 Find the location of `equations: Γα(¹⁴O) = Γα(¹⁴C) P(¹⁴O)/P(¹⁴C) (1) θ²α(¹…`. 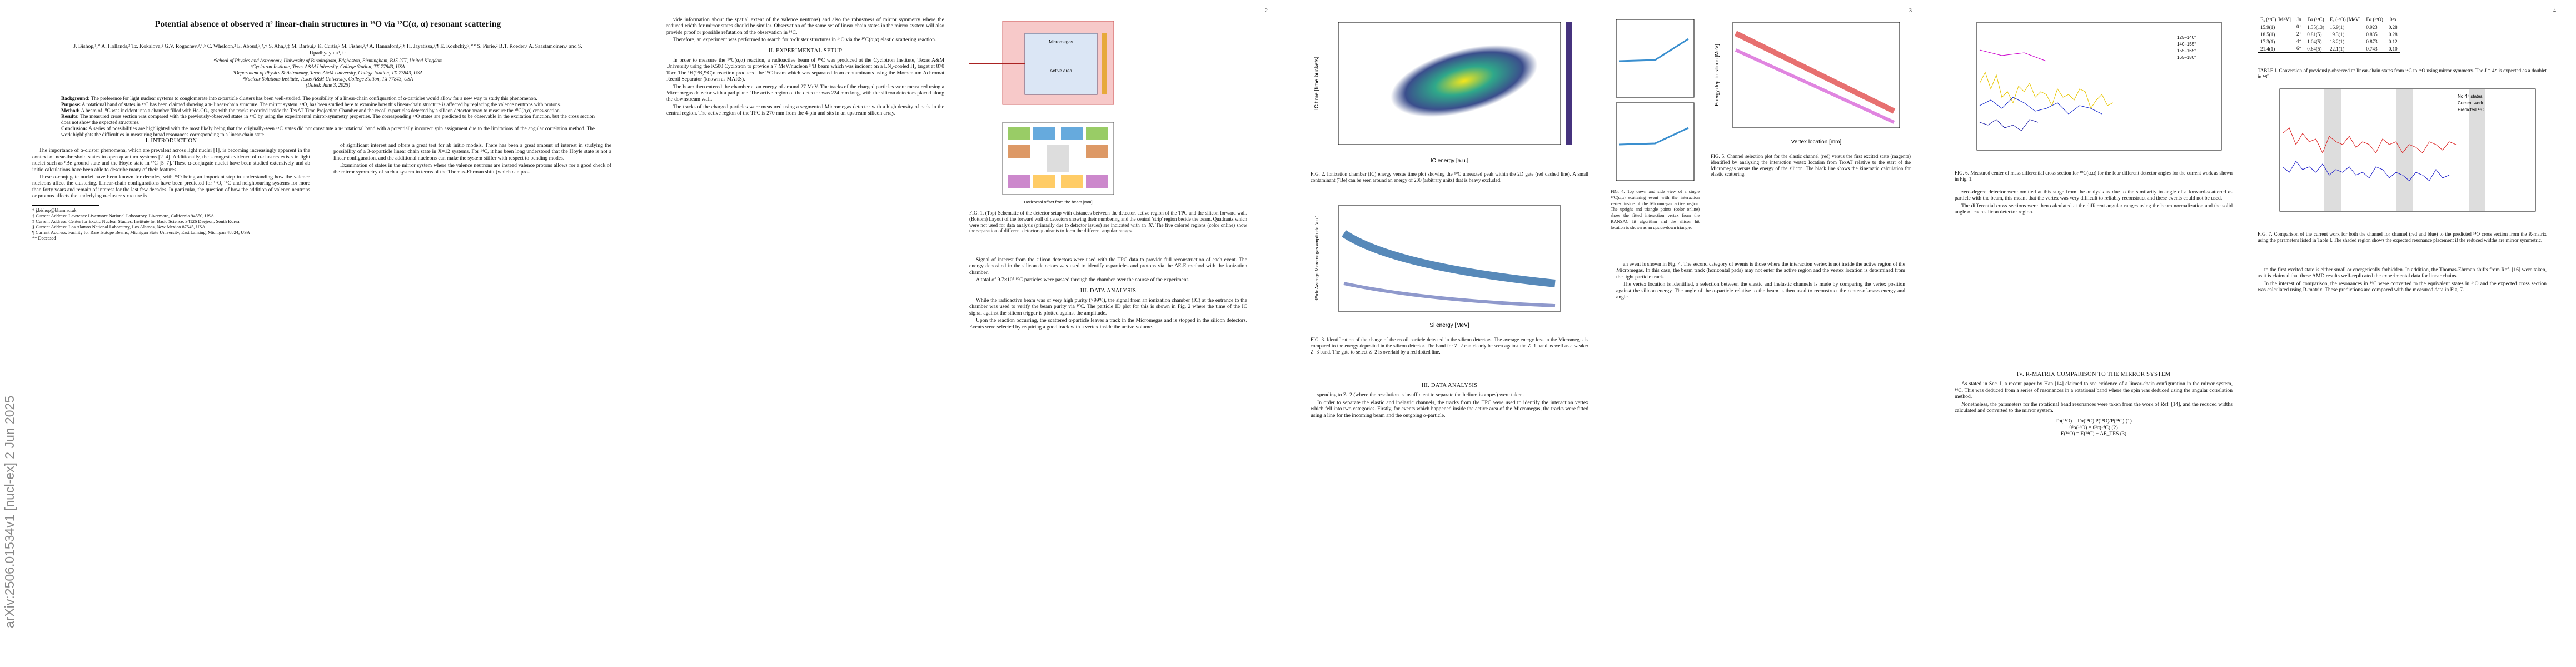

equations: Γα(¹⁴O) = Γα(¹⁴C) P(¹⁴O)/P(¹⁴C) (1) θ²α(¹… is located at coordinates (2094, 427).